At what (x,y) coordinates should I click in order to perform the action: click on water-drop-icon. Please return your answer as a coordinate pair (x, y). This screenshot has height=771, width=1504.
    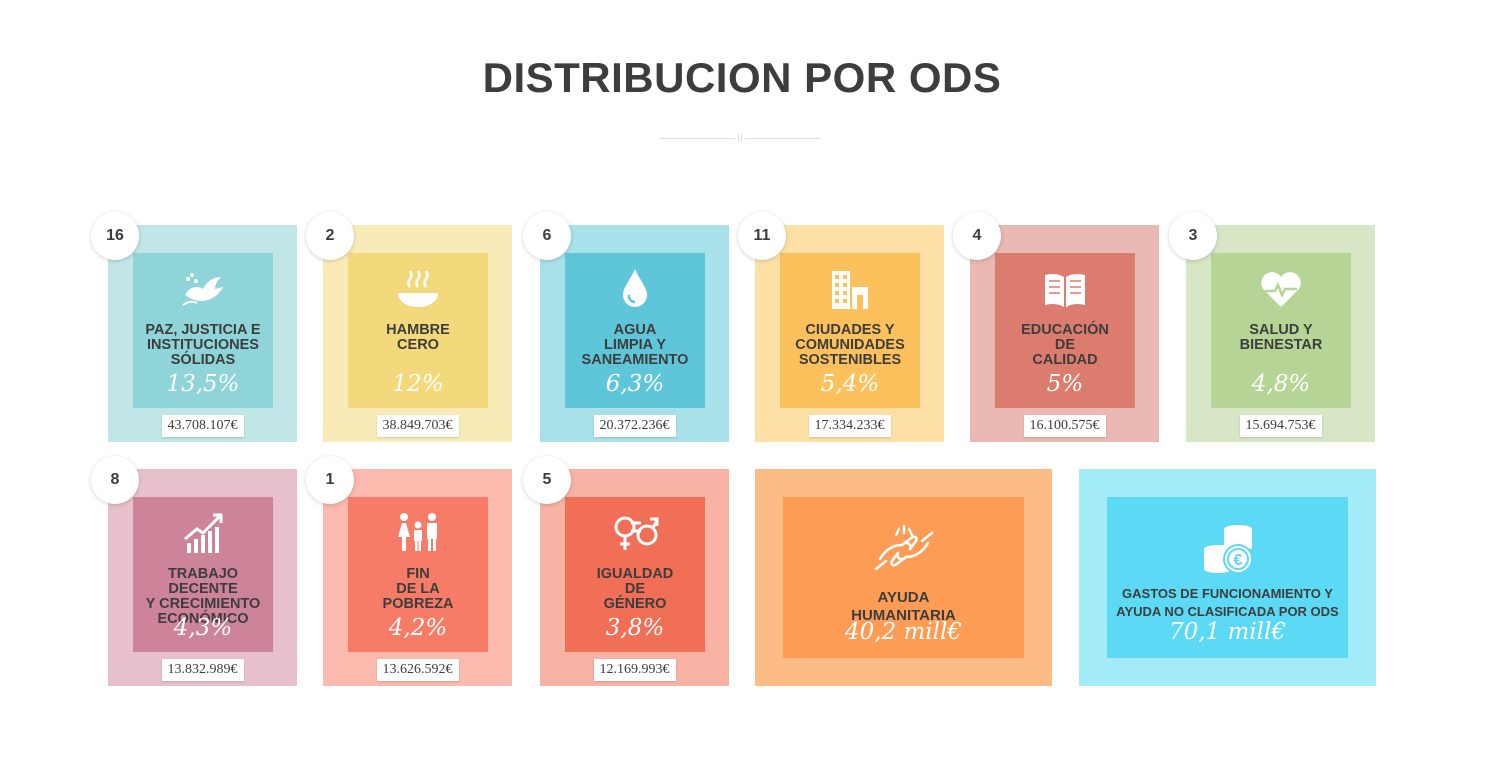
    Looking at the image, I should click on (635, 291).